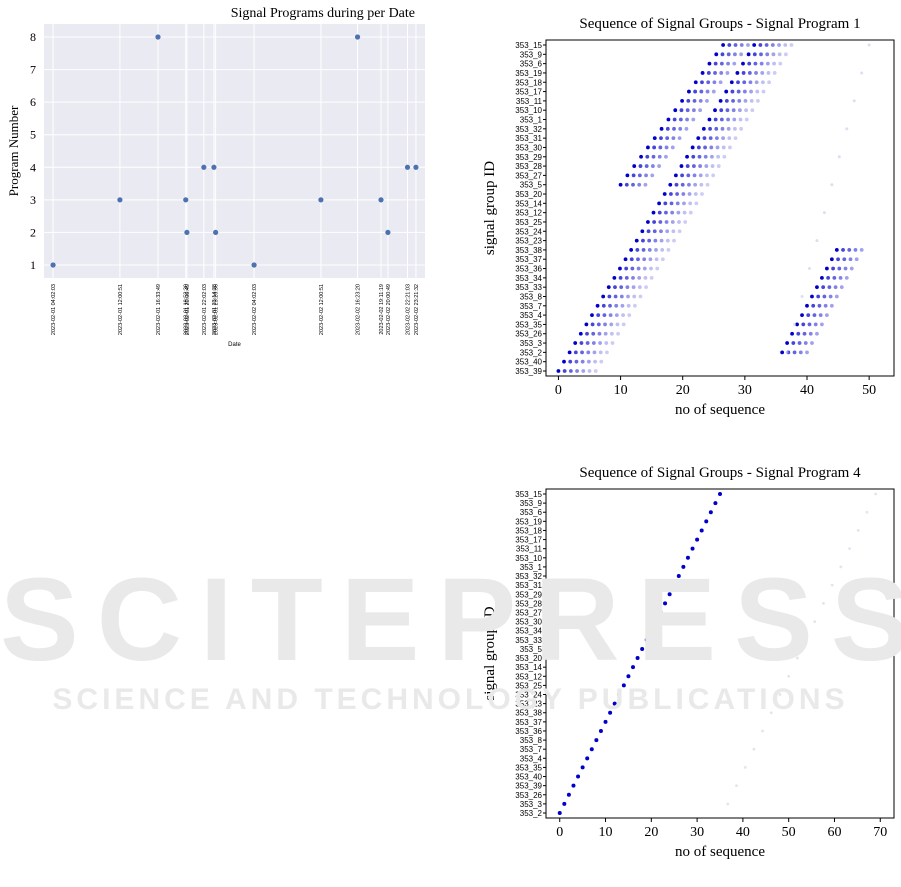  I want to click on y-tick-label: 353_26, so click(528, 334).